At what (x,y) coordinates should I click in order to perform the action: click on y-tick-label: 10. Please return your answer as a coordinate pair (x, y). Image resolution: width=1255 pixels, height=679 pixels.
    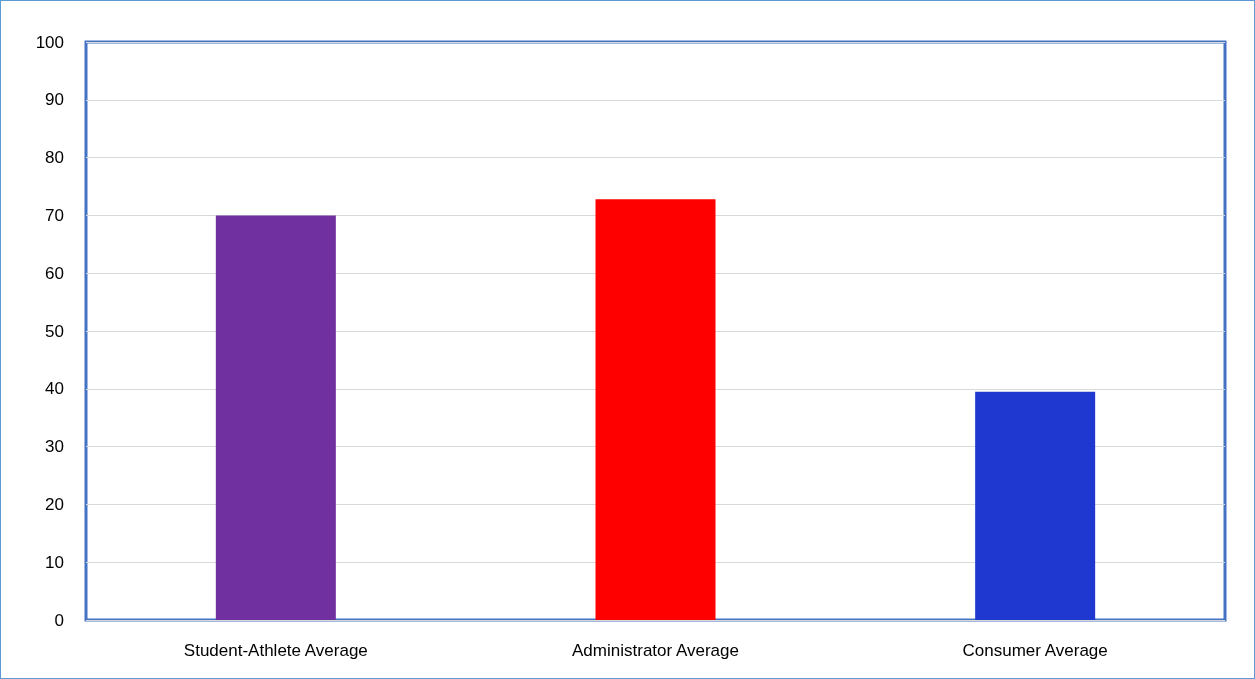
    Looking at the image, I should click on (54, 562).